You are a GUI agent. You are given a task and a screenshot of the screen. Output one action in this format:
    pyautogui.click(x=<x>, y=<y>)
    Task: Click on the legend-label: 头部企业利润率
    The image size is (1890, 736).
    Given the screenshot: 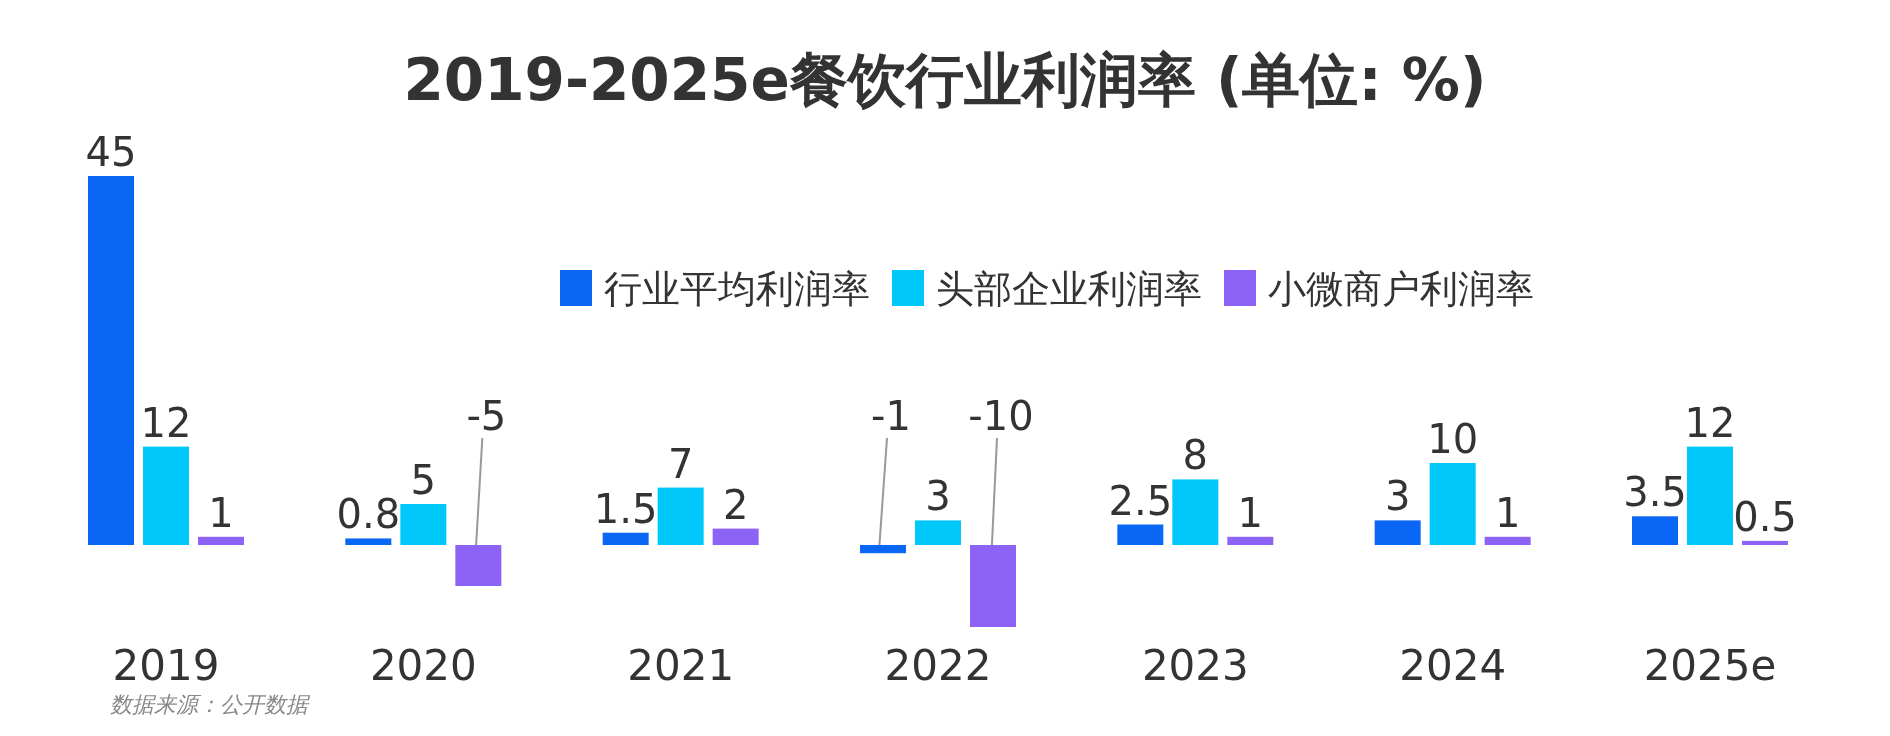 What is the action you would take?
    pyautogui.click(x=1069, y=289)
    